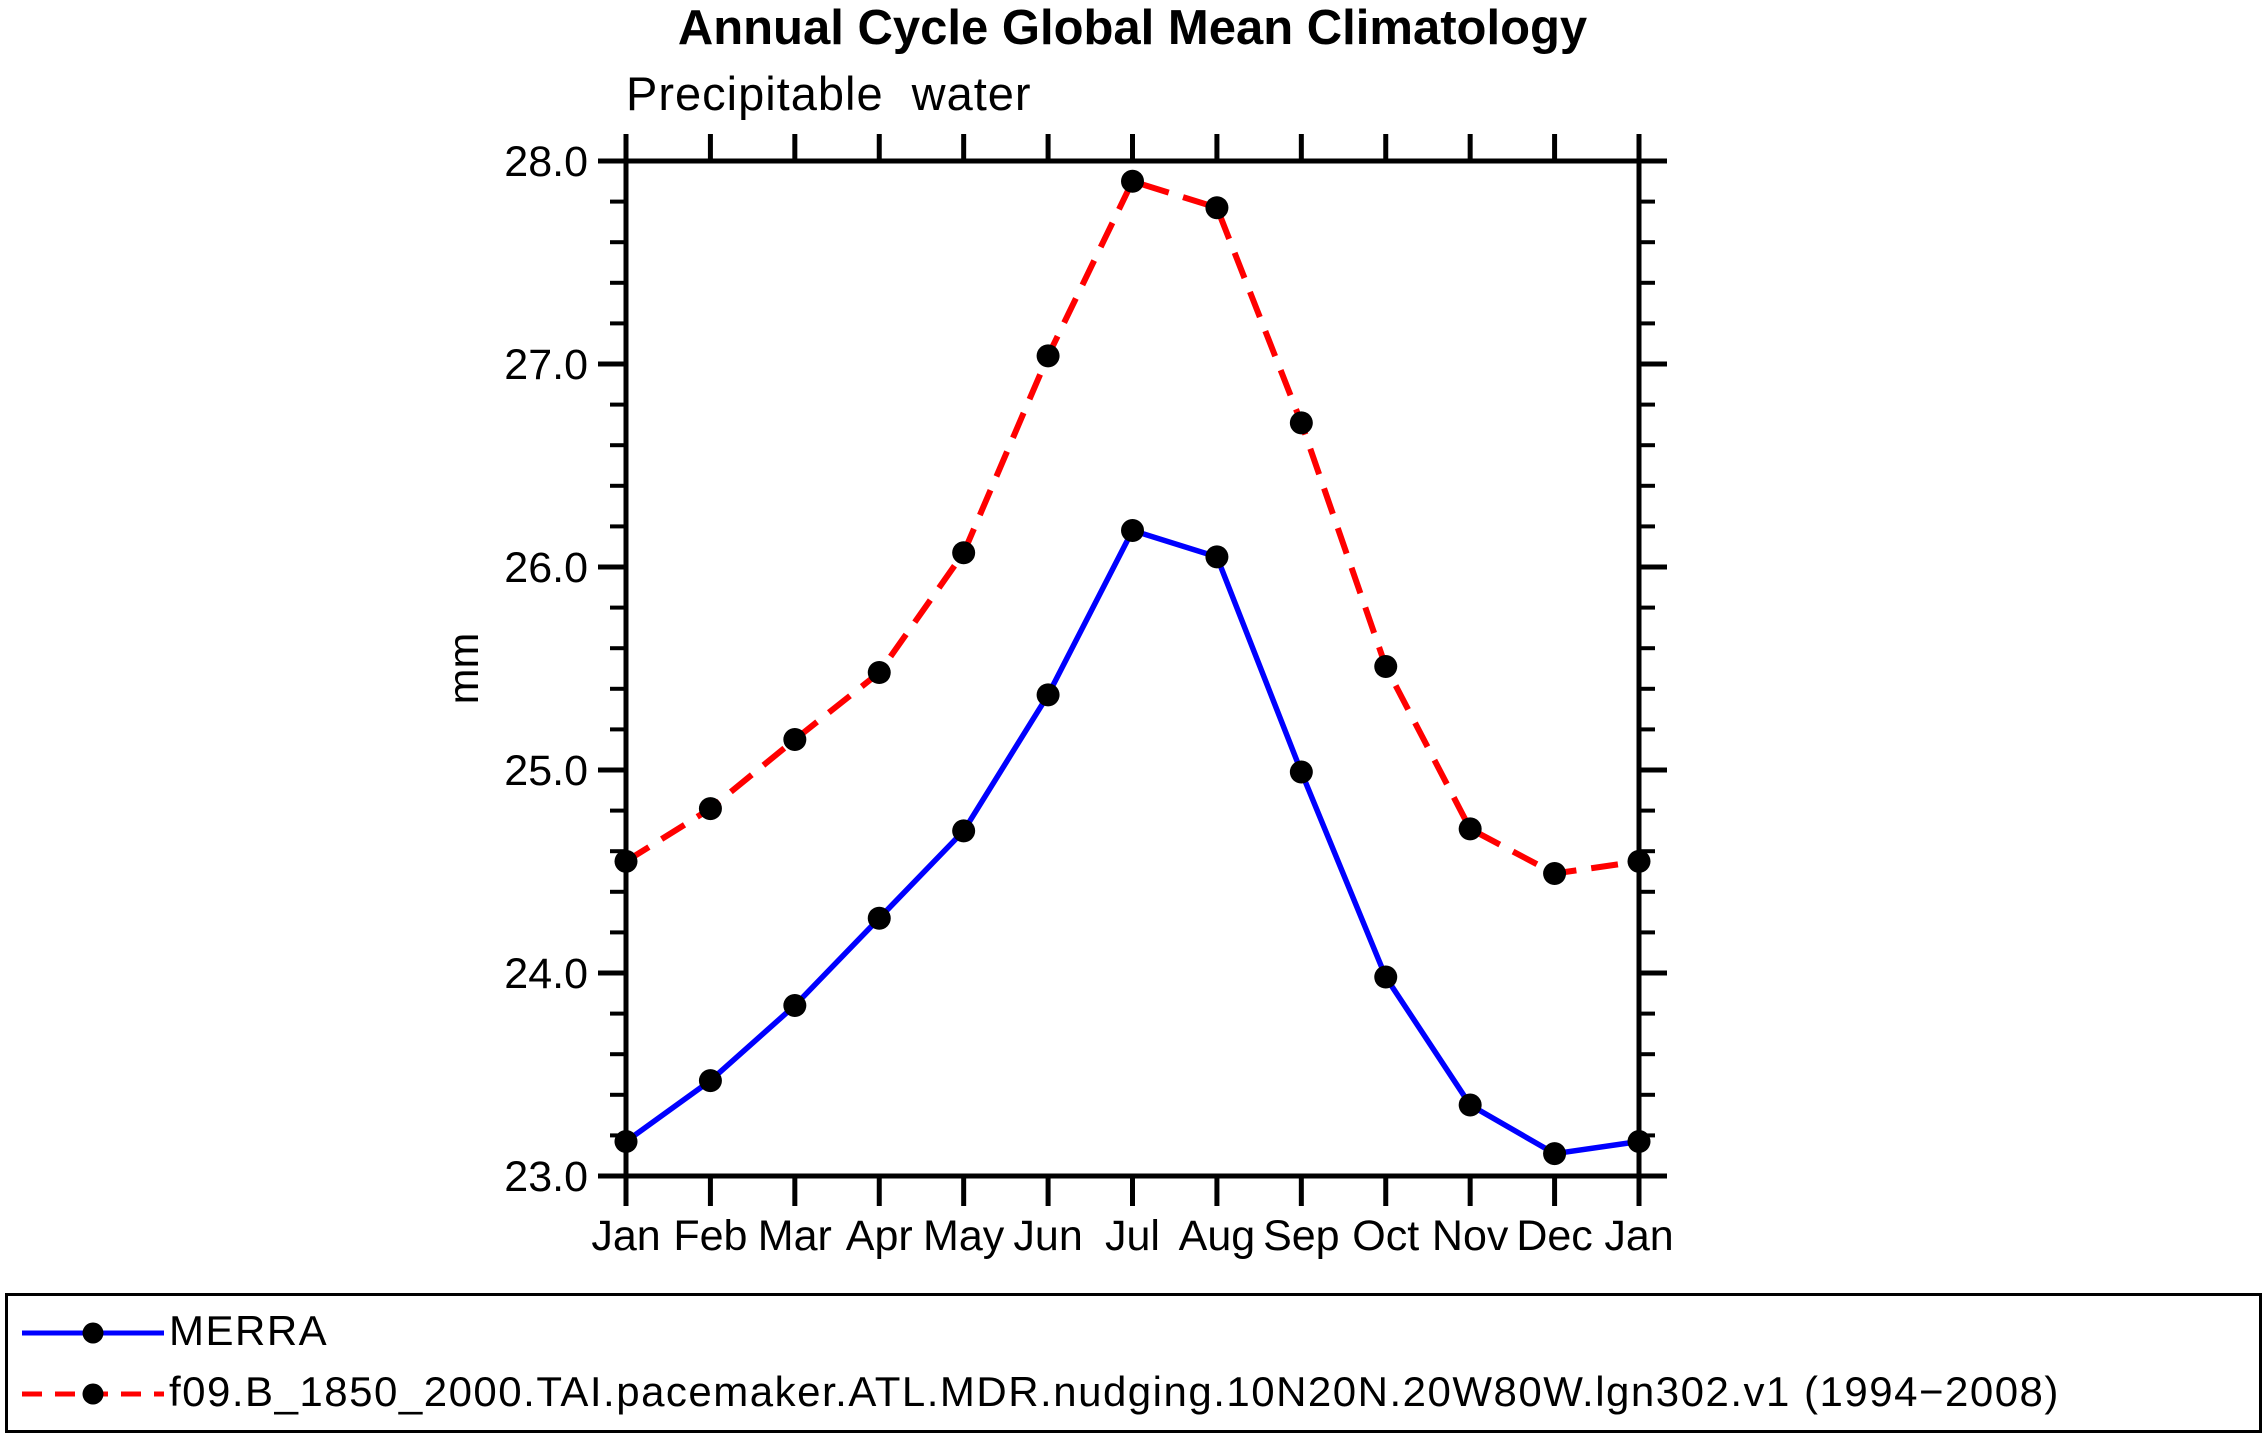  I want to click on legend-label-merra: MERRA, so click(249, 1330).